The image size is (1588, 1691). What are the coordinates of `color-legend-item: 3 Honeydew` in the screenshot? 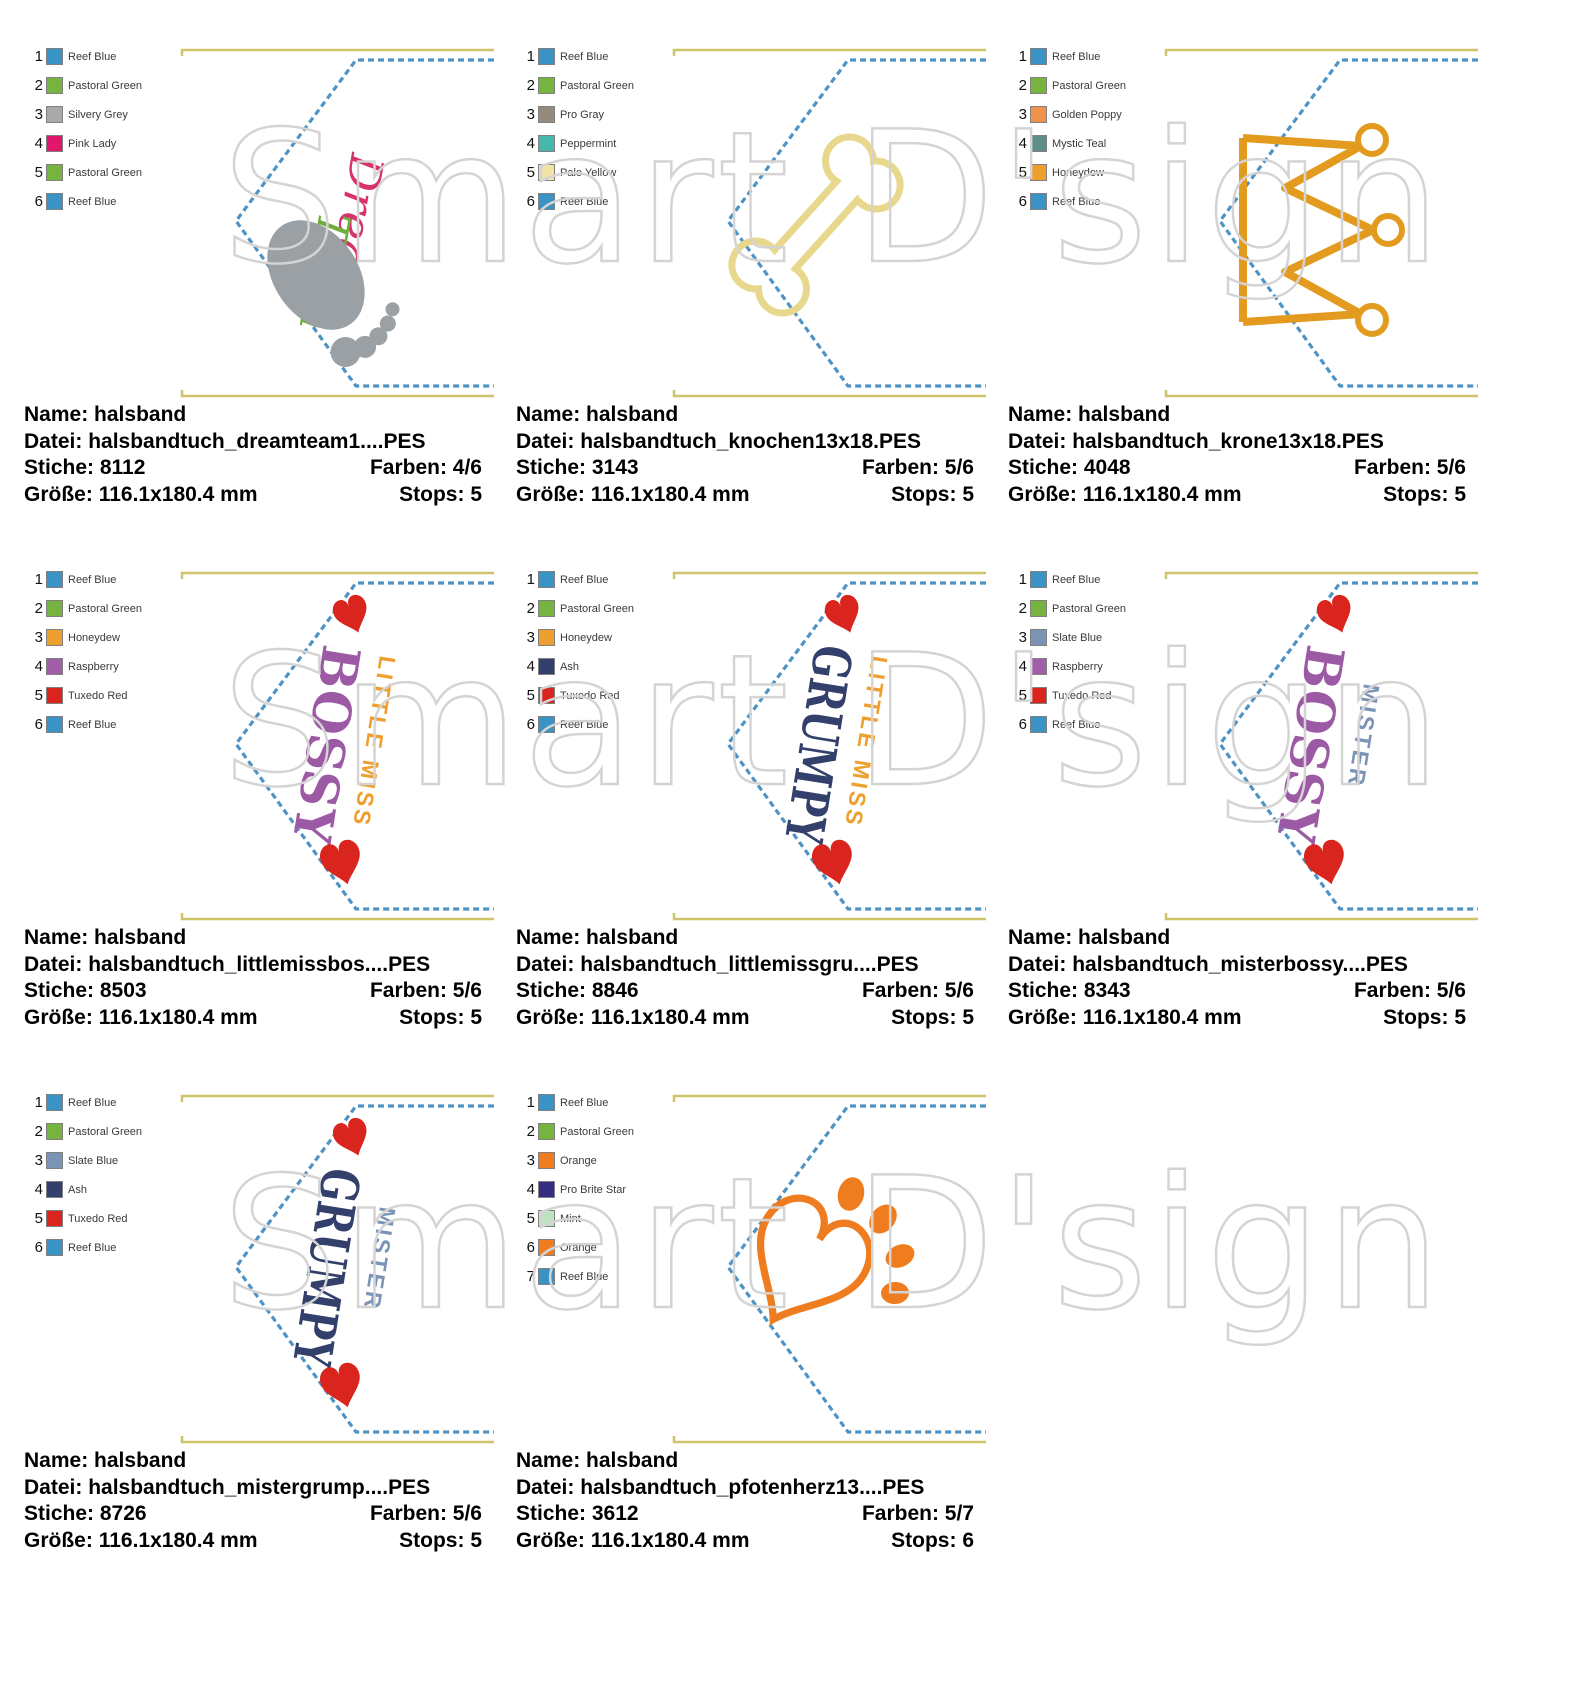 It's located at (85, 637).